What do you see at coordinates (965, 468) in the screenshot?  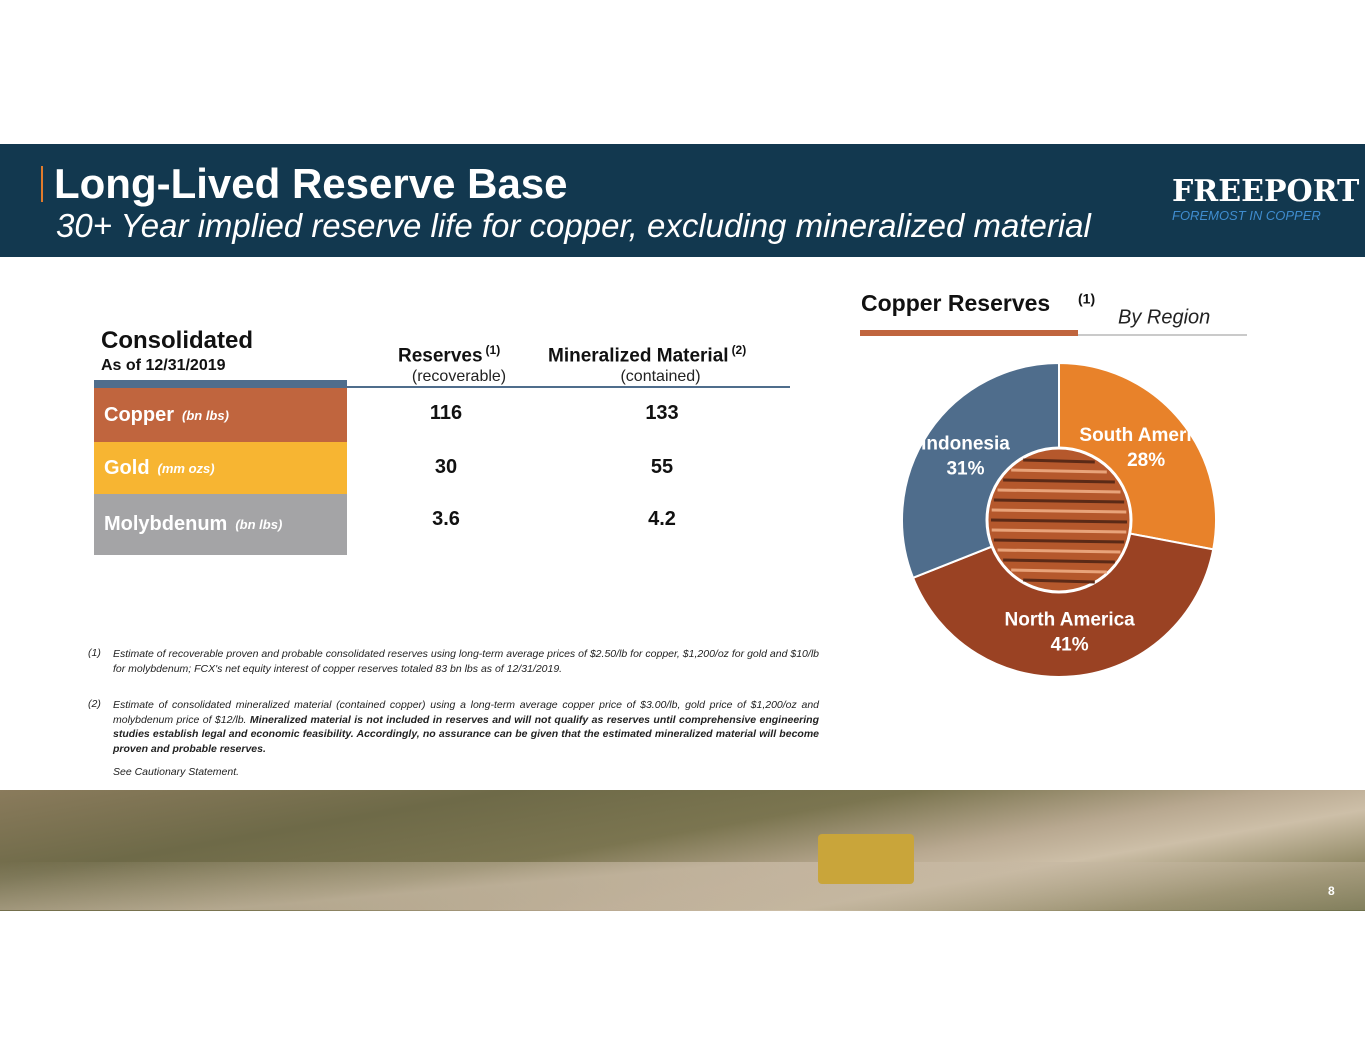 I see `slice-value: 31%` at bounding box center [965, 468].